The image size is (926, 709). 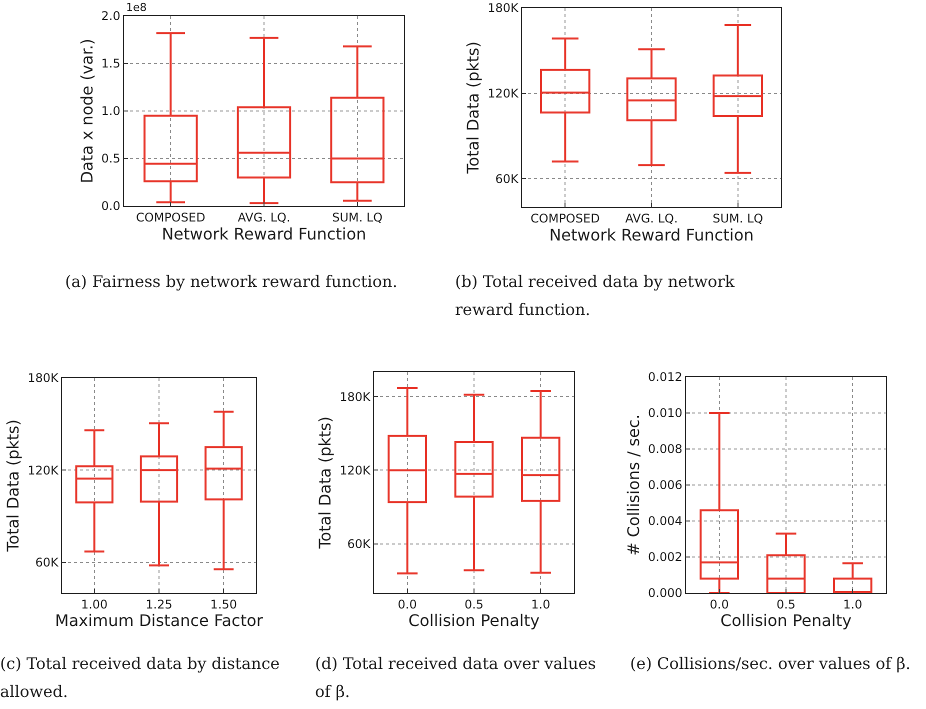 What do you see at coordinates (595, 296) in the screenshot?
I see `text: (b) Total received data by network reward function.` at bounding box center [595, 296].